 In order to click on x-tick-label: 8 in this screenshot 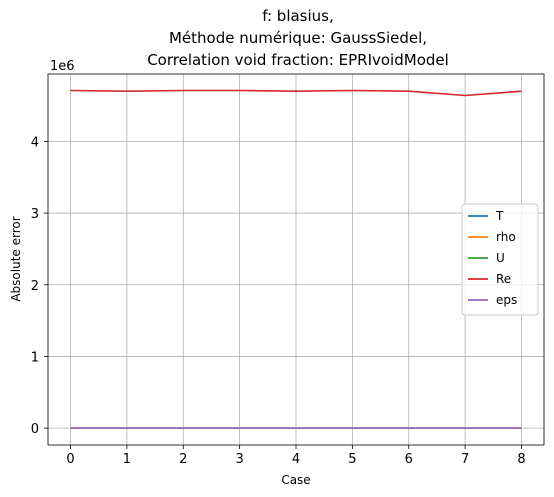, I will do `click(521, 459)`.